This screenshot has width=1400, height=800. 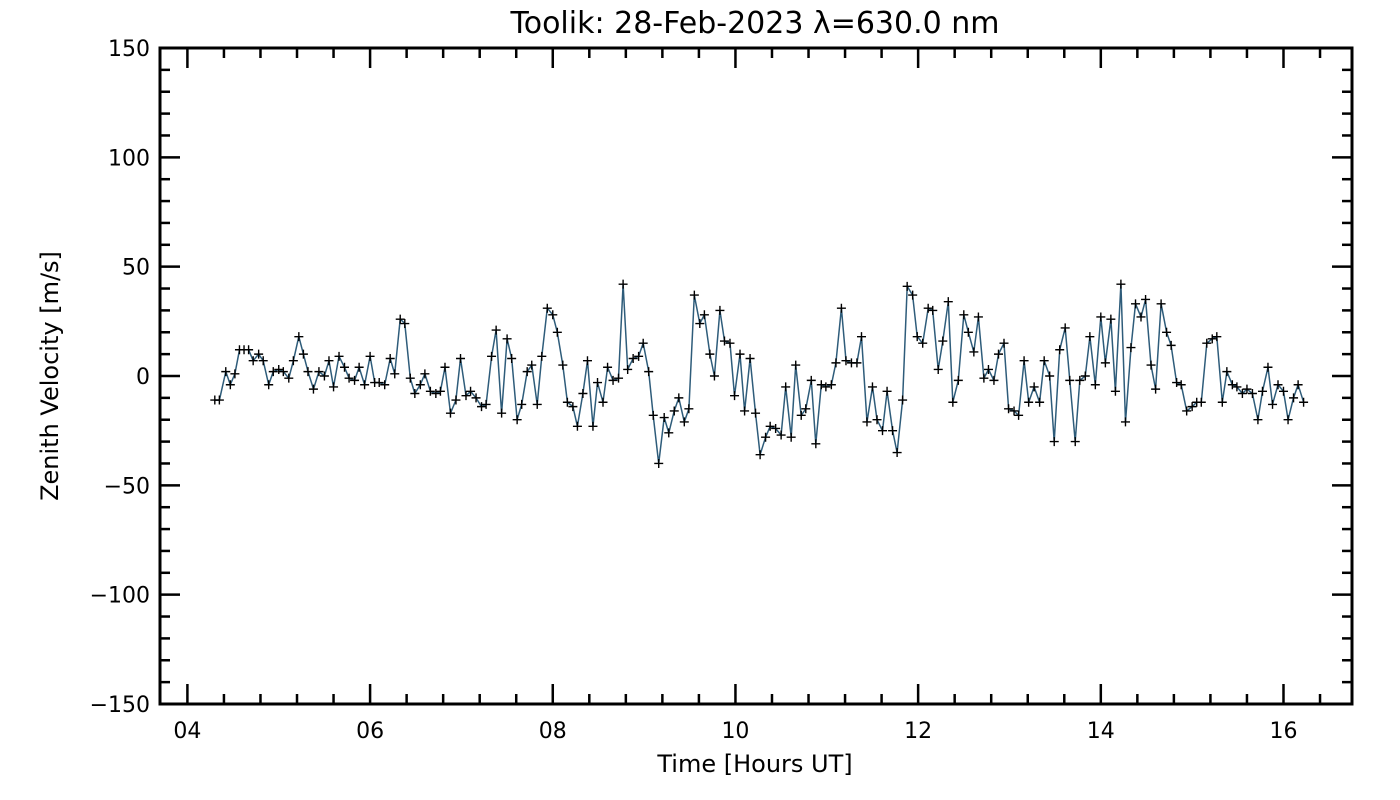 What do you see at coordinates (755, 23) in the screenshot?
I see `chart-title: Toolik: 28-Feb-2023 λ=630.0 nm` at bounding box center [755, 23].